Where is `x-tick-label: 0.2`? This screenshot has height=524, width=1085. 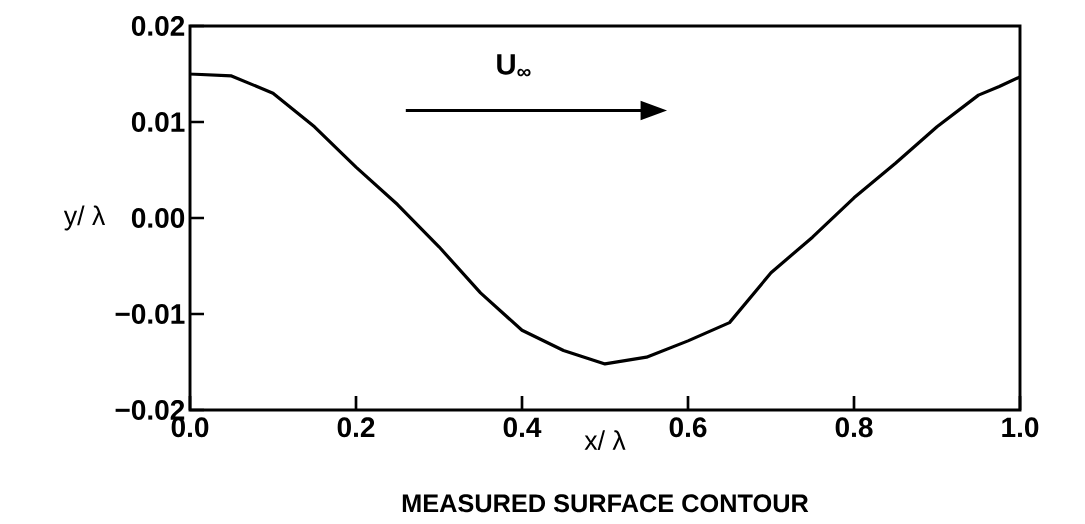
x-tick-label: 0.2 is located at coordinates (356, 427).